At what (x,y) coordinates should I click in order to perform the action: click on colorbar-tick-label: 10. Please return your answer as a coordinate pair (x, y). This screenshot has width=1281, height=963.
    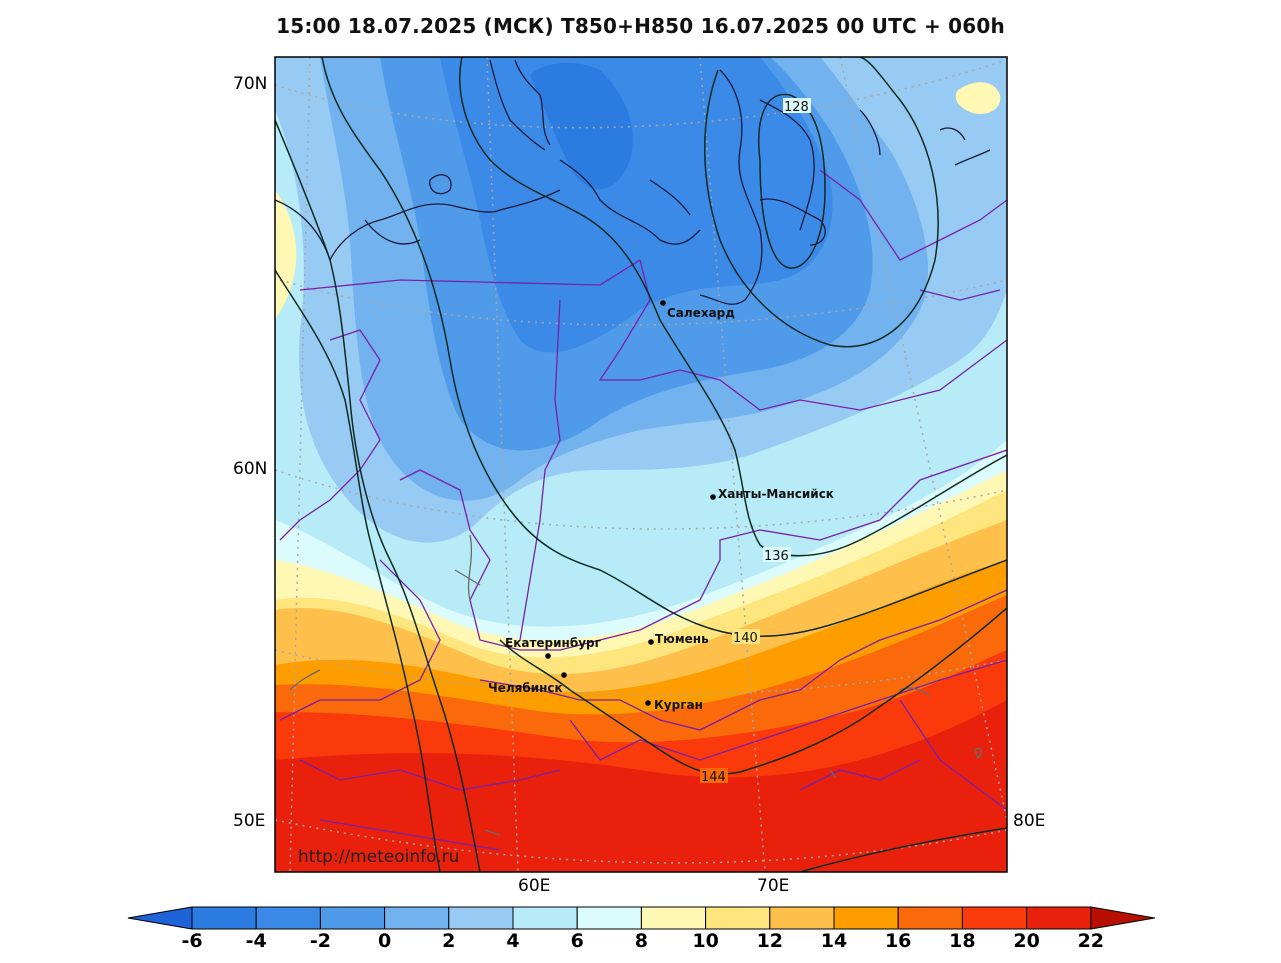
    Looking at the image, I should click on (705, 941).